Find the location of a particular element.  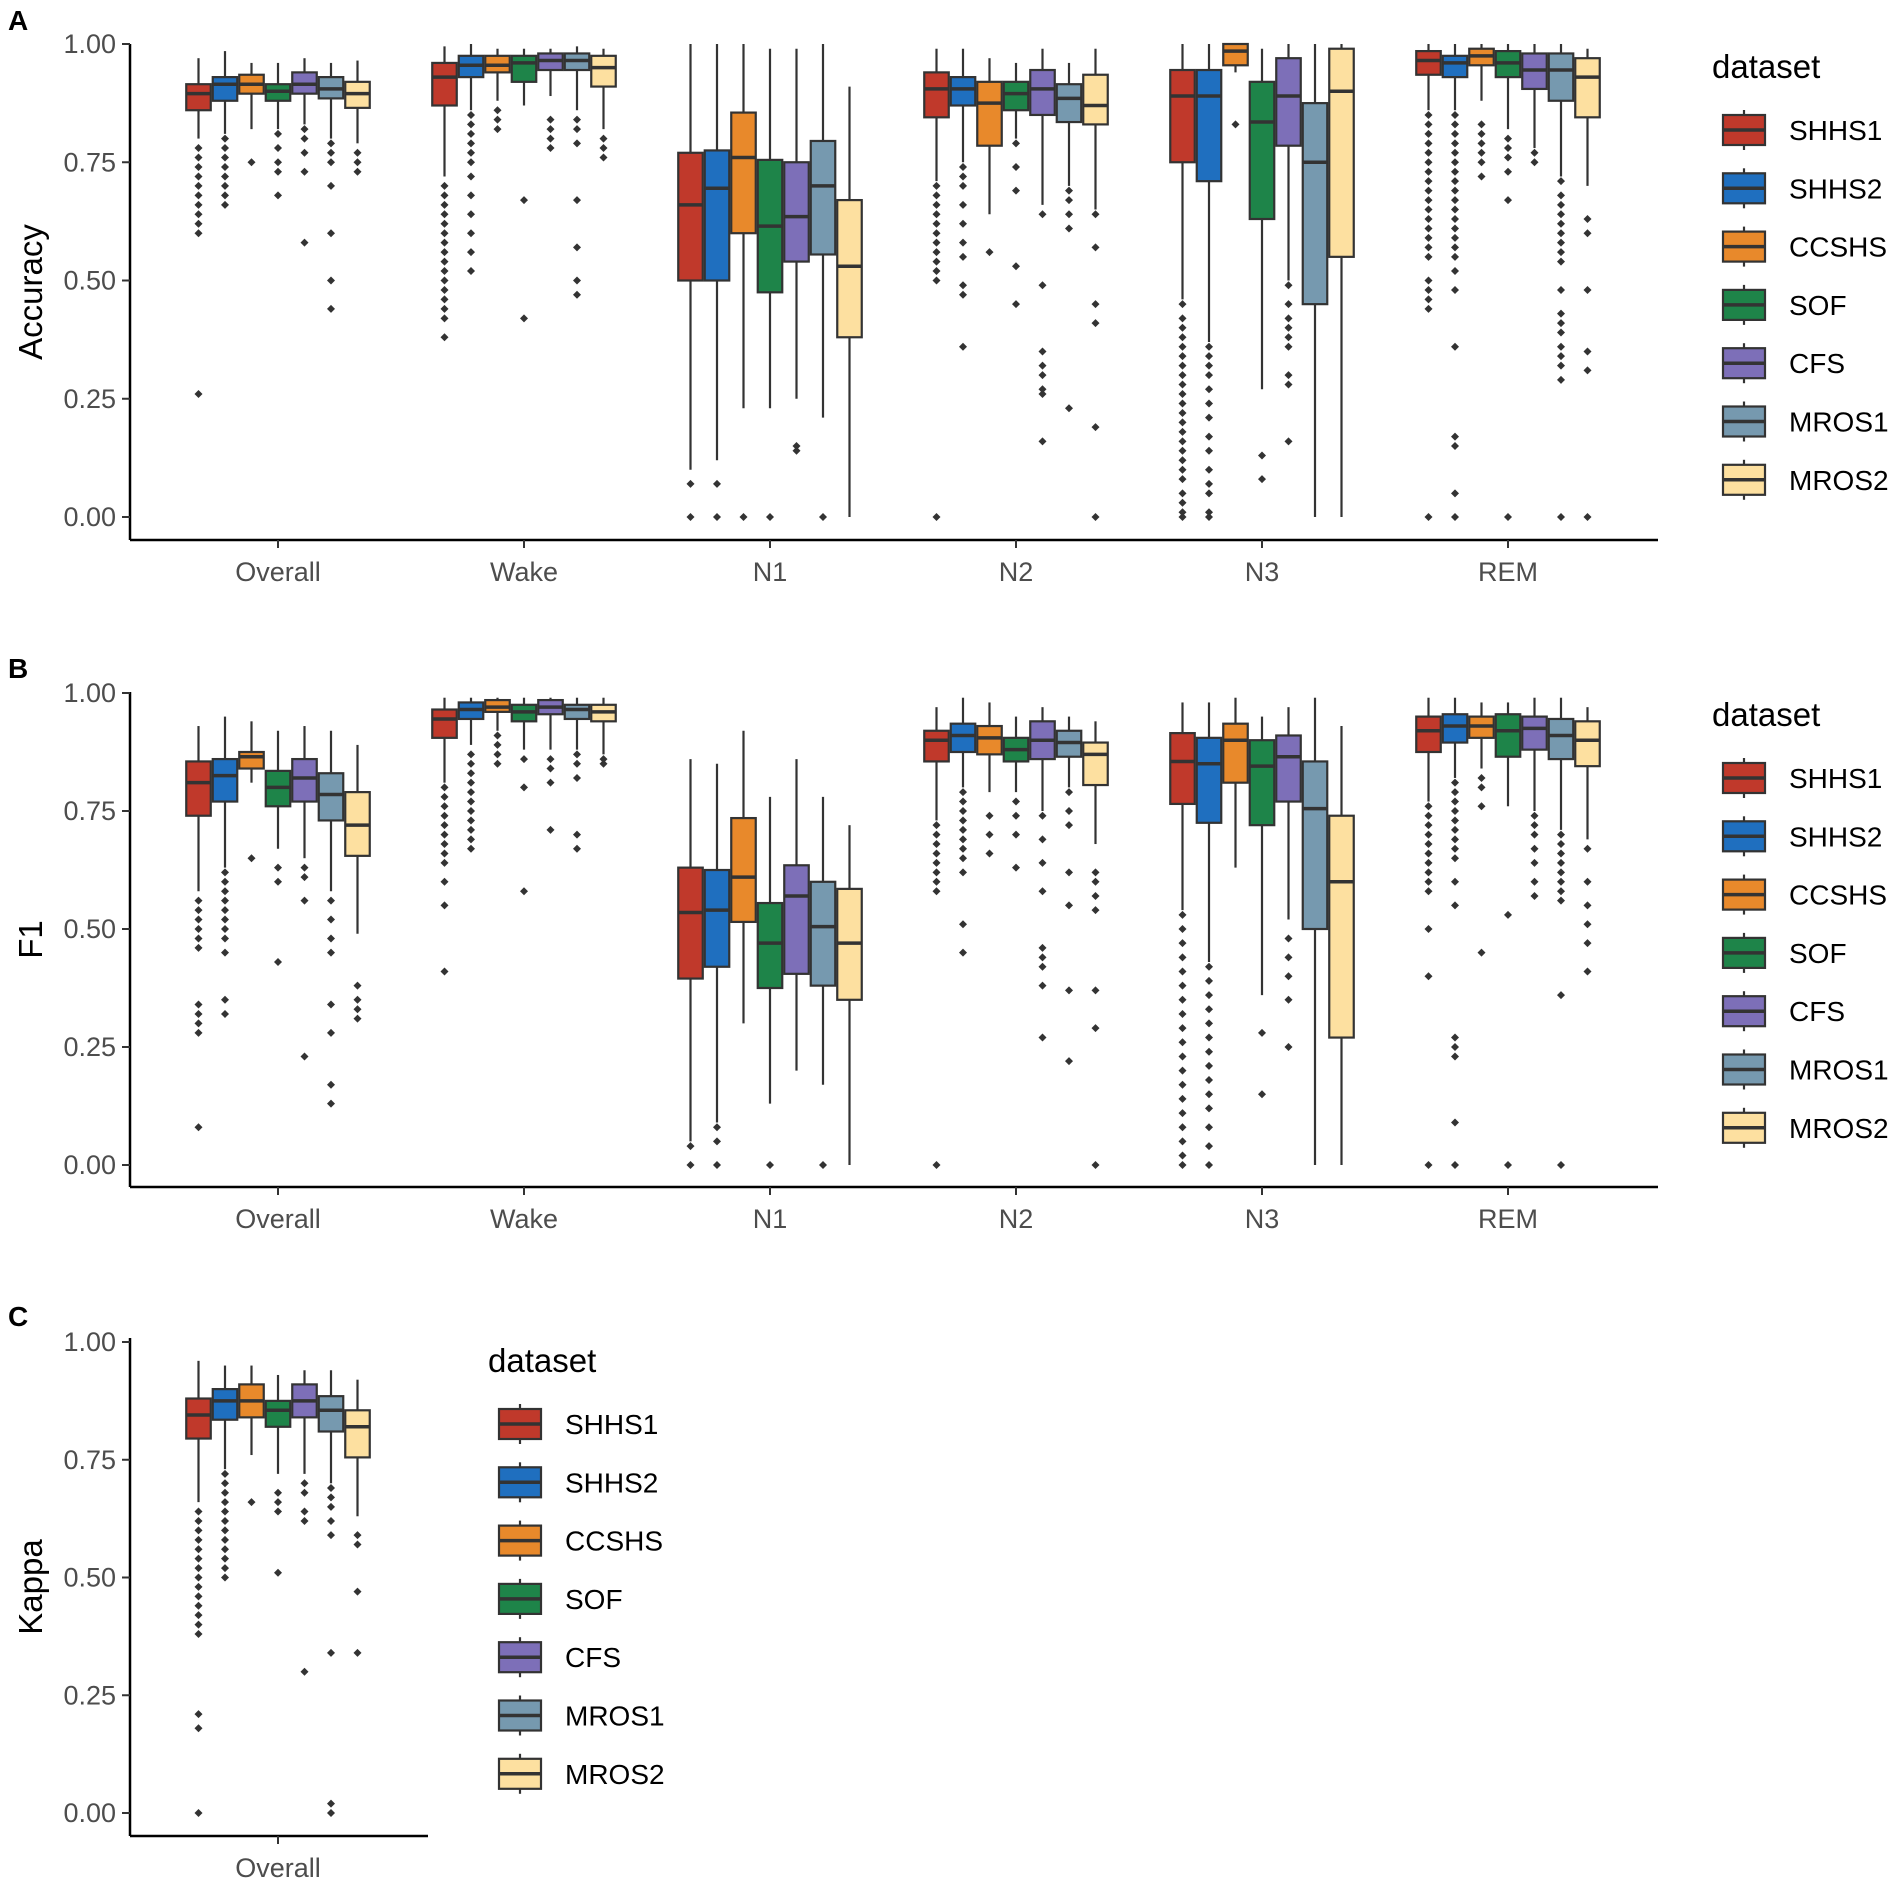

legend-item-cfs: CFS is located at coordinates (559, 1657).